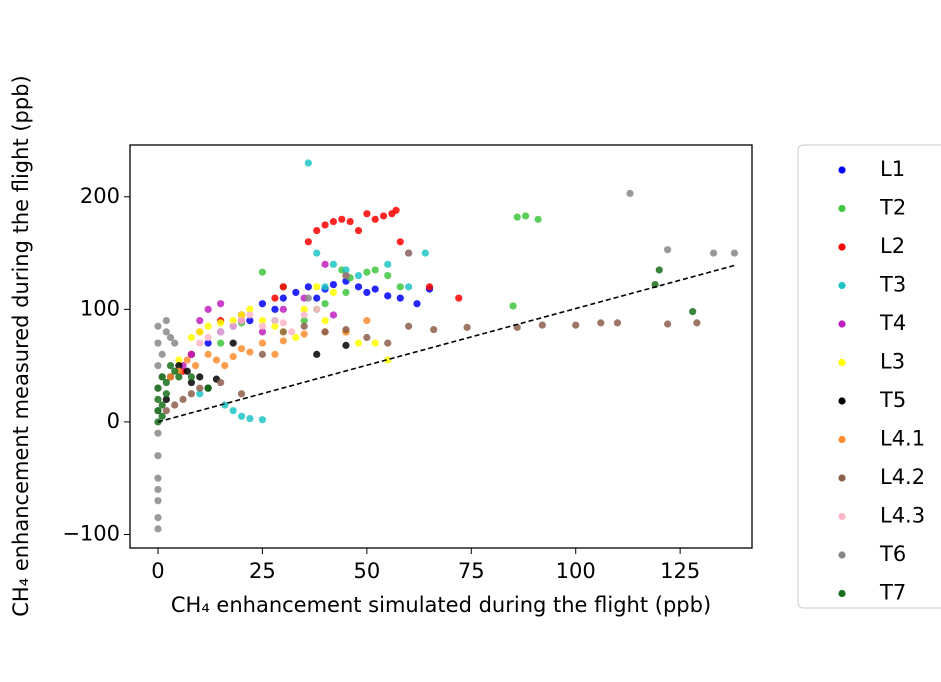 The width and height of the screenshot is (941, 682). What do you see at coordinates (262, 571) in the screenshot?
I see `x-tick-label: 25` at bounding box center [262, 571].